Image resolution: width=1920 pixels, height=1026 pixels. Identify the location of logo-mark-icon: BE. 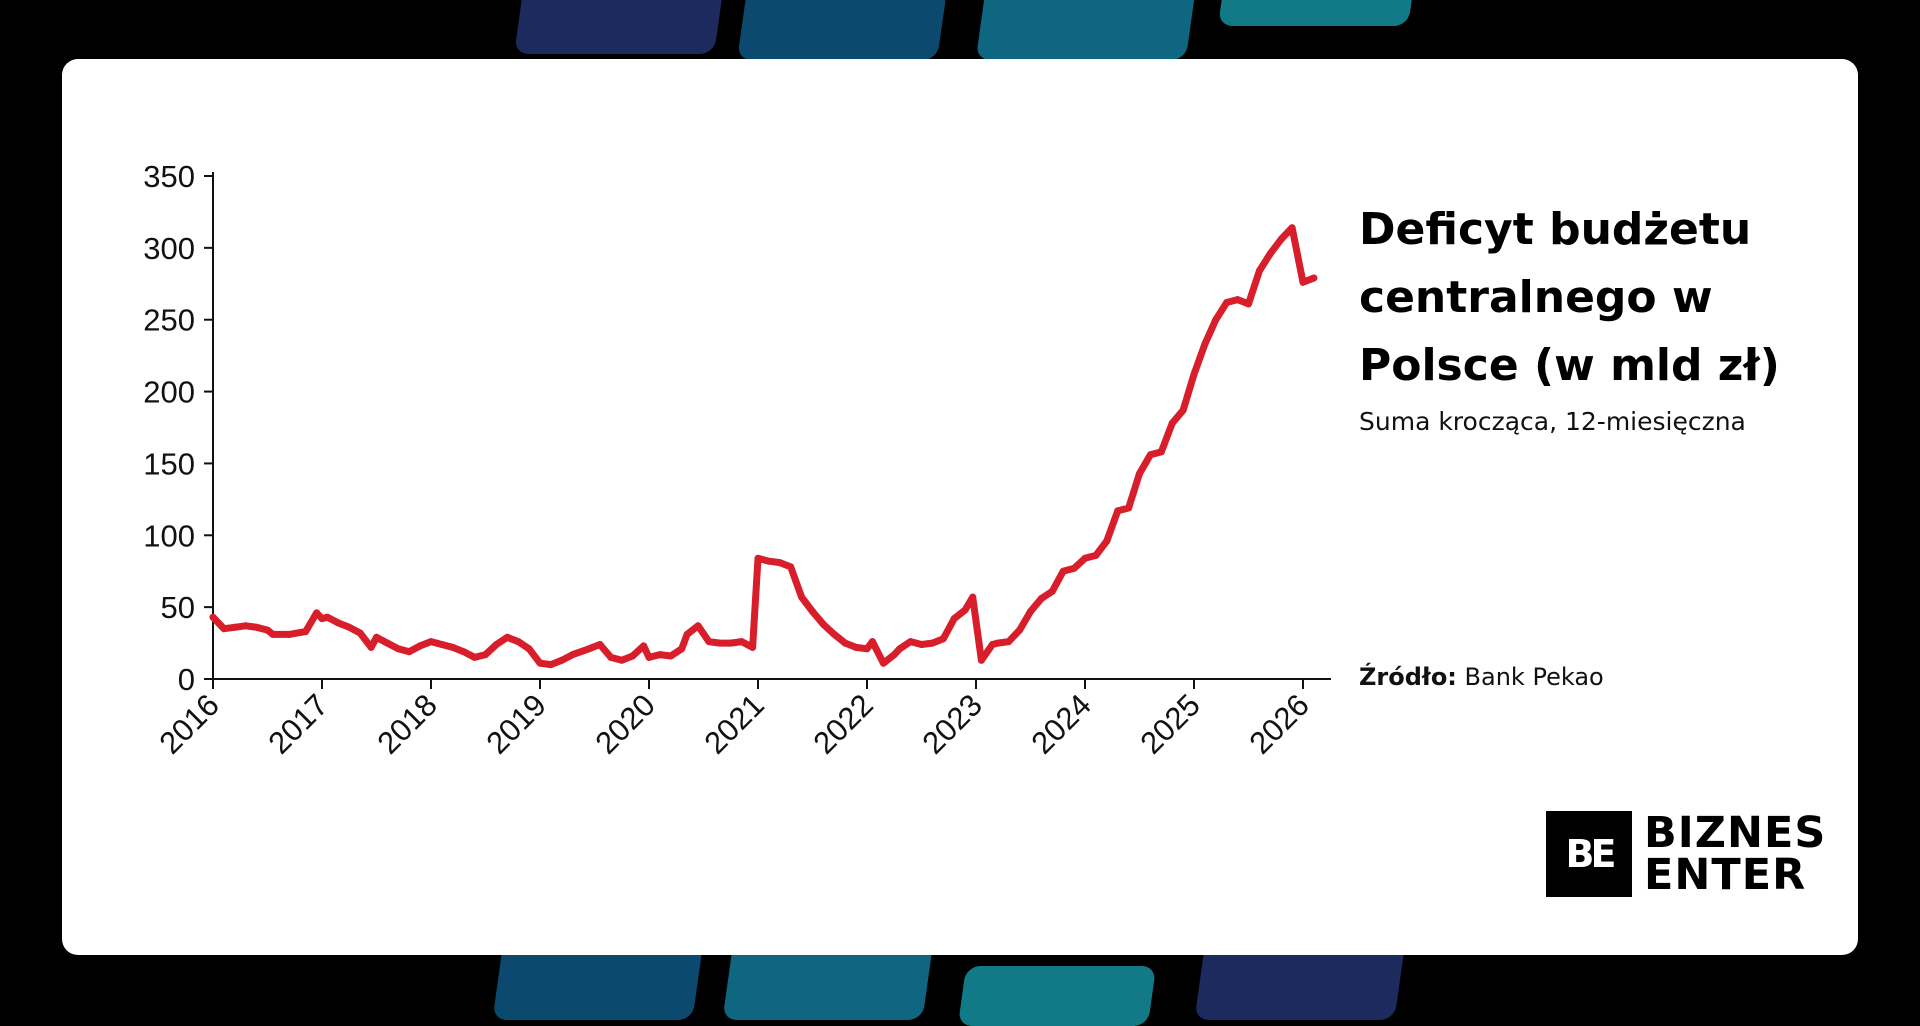
(1589, 854).